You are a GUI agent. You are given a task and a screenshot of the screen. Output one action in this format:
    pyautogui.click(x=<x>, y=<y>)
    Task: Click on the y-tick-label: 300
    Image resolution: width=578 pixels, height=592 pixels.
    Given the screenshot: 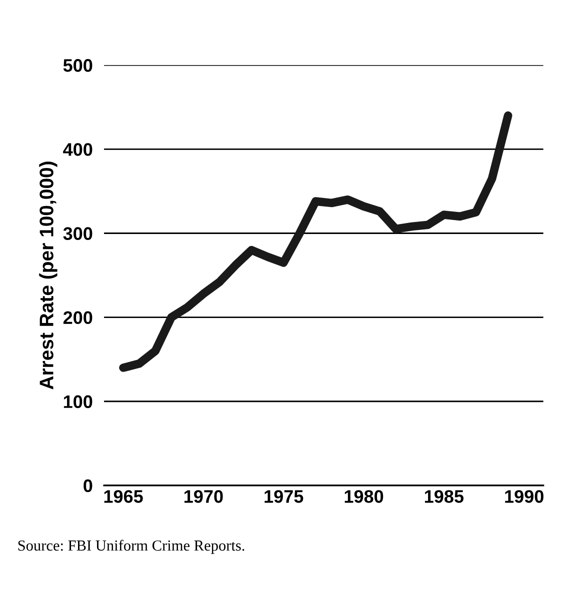 What is the action you would take?
    pyautogui.click(x=77, y=233)
    